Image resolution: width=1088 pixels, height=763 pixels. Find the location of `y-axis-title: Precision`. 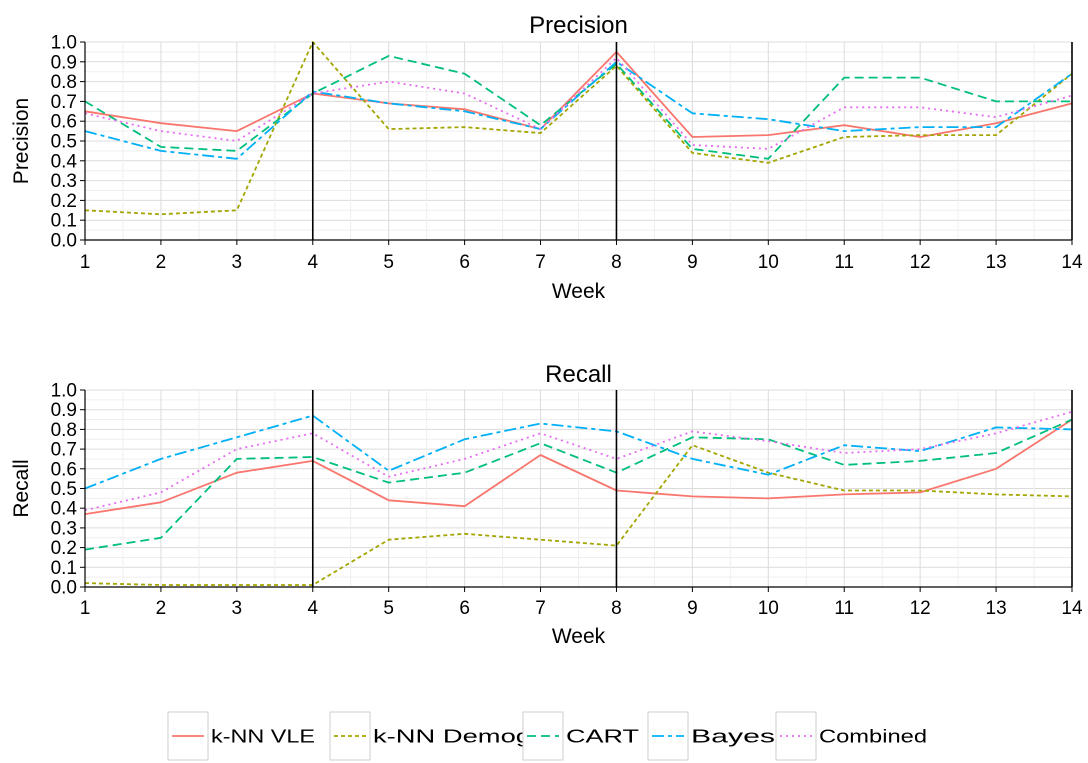

y-axis-title: Precision is located at coordinates (21, 141).